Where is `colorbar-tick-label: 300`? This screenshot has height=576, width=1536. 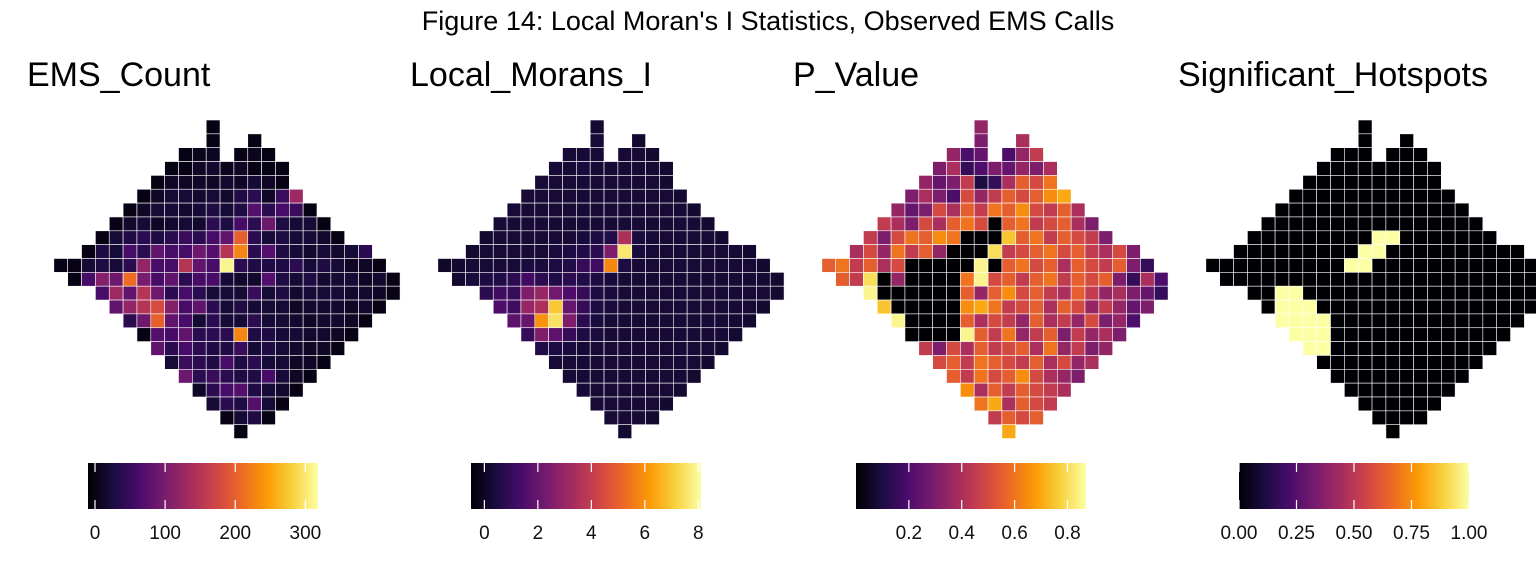
colorbar-tick-label: 300 is located at coordinates (306, 533).